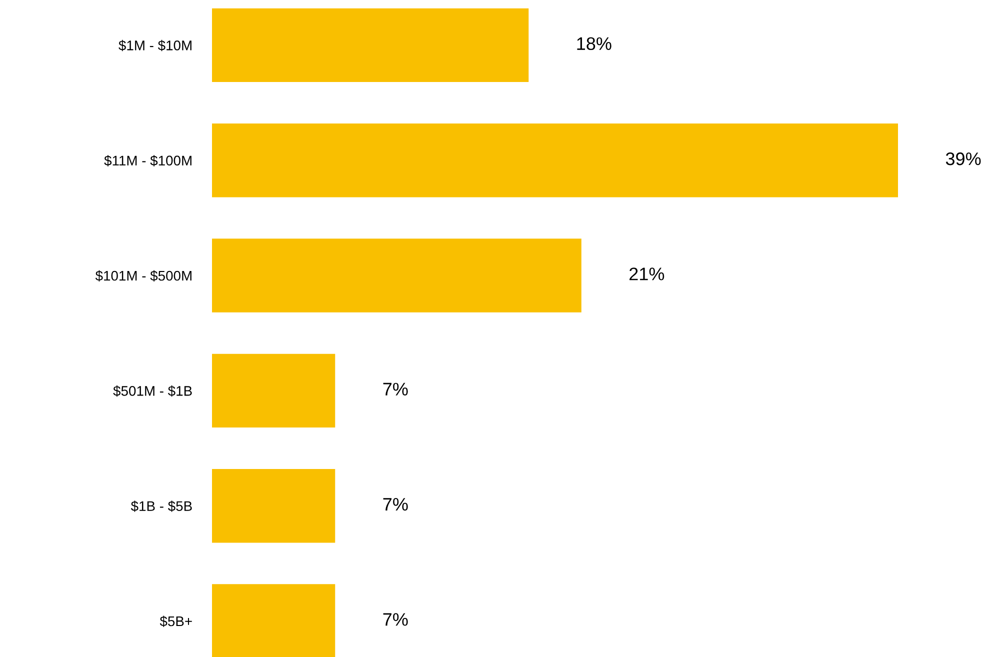  Describe the element at coordinates (594, 43) in the screenshot. I see `data-label: 18%` at that location.